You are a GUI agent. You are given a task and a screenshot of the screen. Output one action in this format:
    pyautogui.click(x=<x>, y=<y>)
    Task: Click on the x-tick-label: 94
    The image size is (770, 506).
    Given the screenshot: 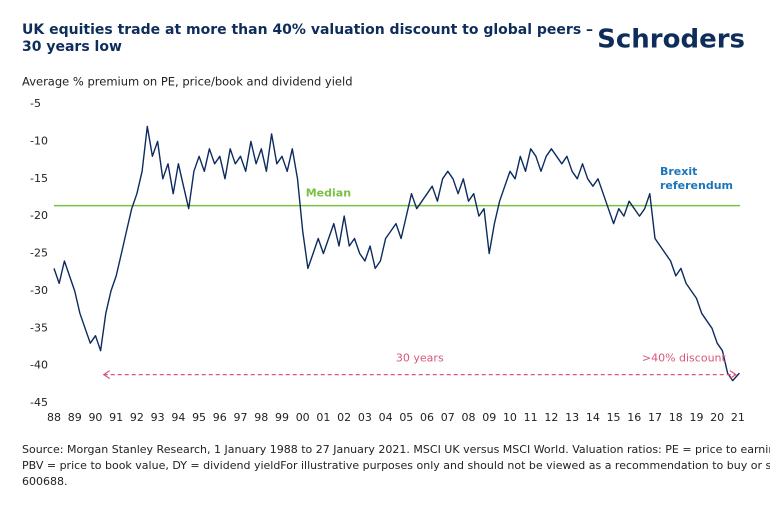 What is the action you would take?
    pyautogui.click(x=178, y=417)
    